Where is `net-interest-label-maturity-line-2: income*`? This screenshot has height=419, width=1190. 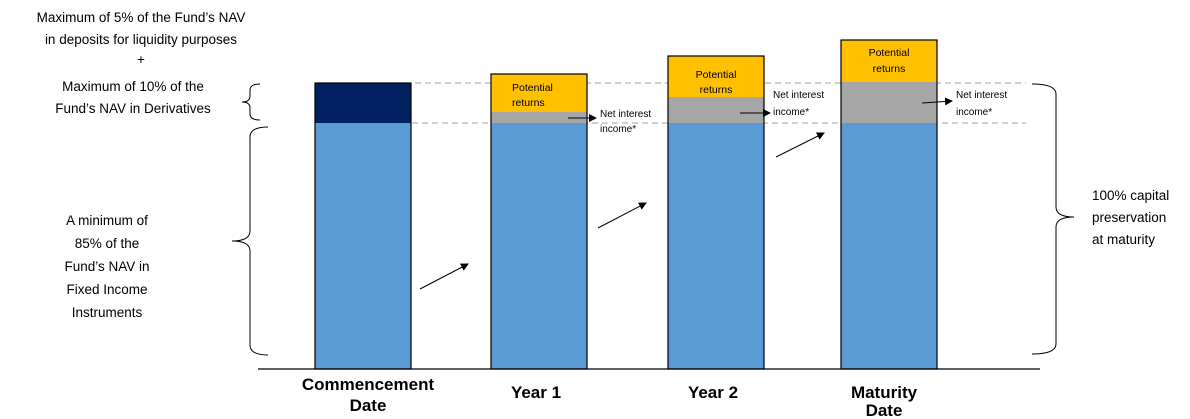
net-interest-label-maturity-line-2: income* is located at coordinates (974, 112).